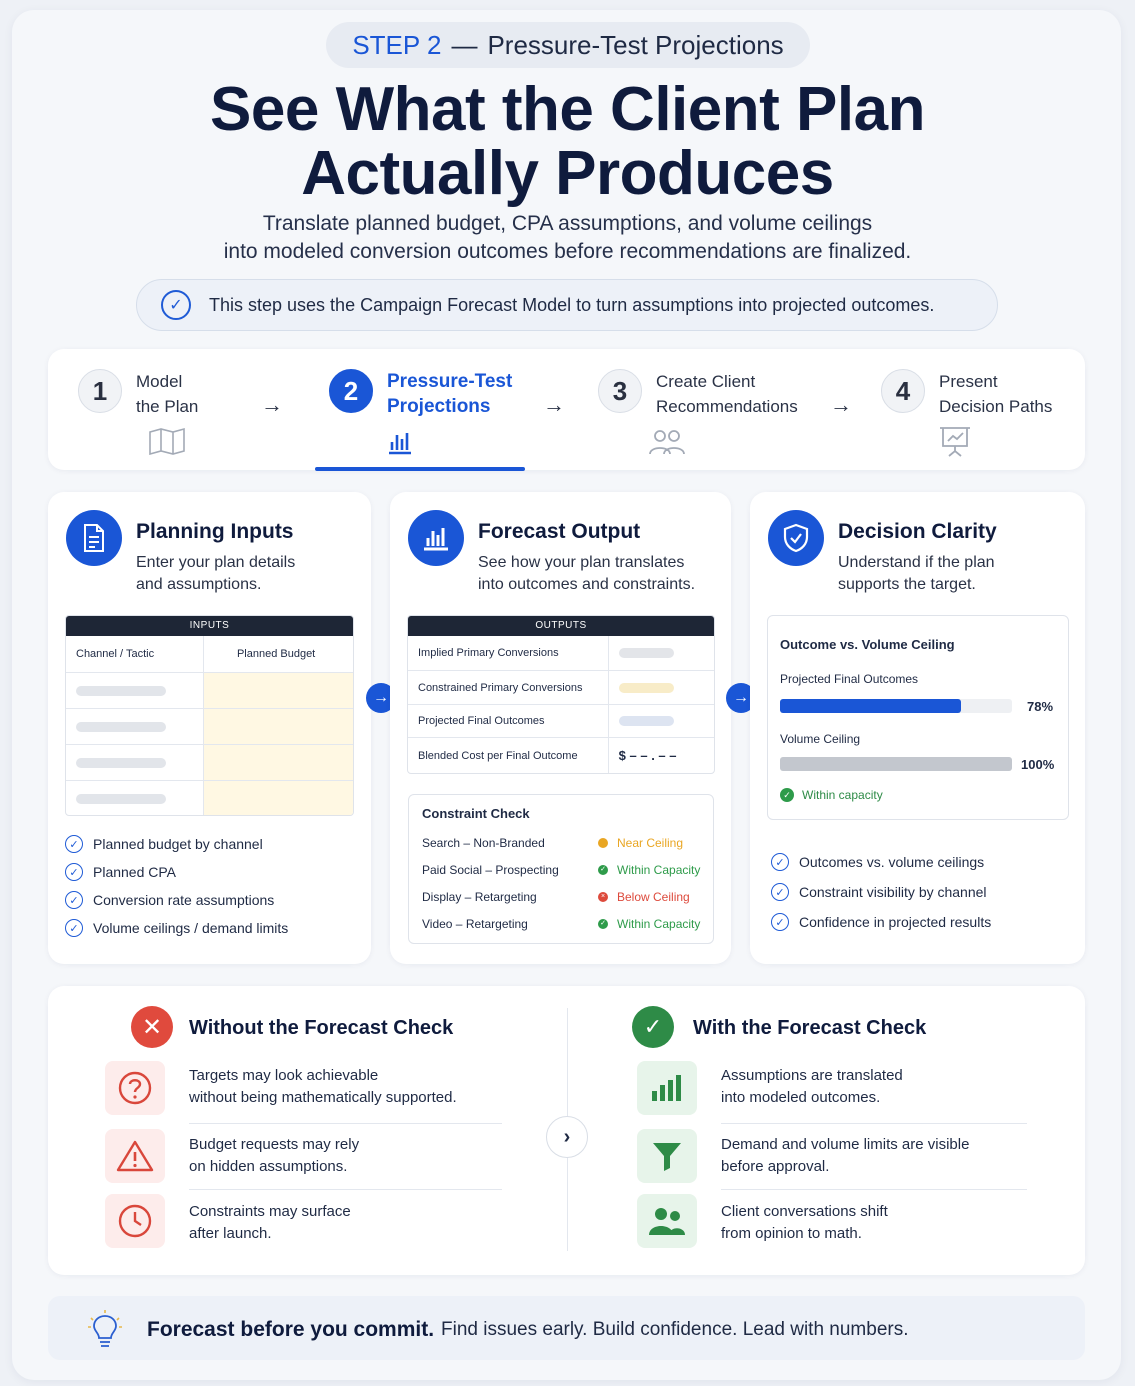 The width and height of the screenshot is (1135, 1386). What do you see at coordinates (581, 562) in the screenshot?
I see `forecast-desc-line1: See how your plan translates` at bounding box center [581, 562].